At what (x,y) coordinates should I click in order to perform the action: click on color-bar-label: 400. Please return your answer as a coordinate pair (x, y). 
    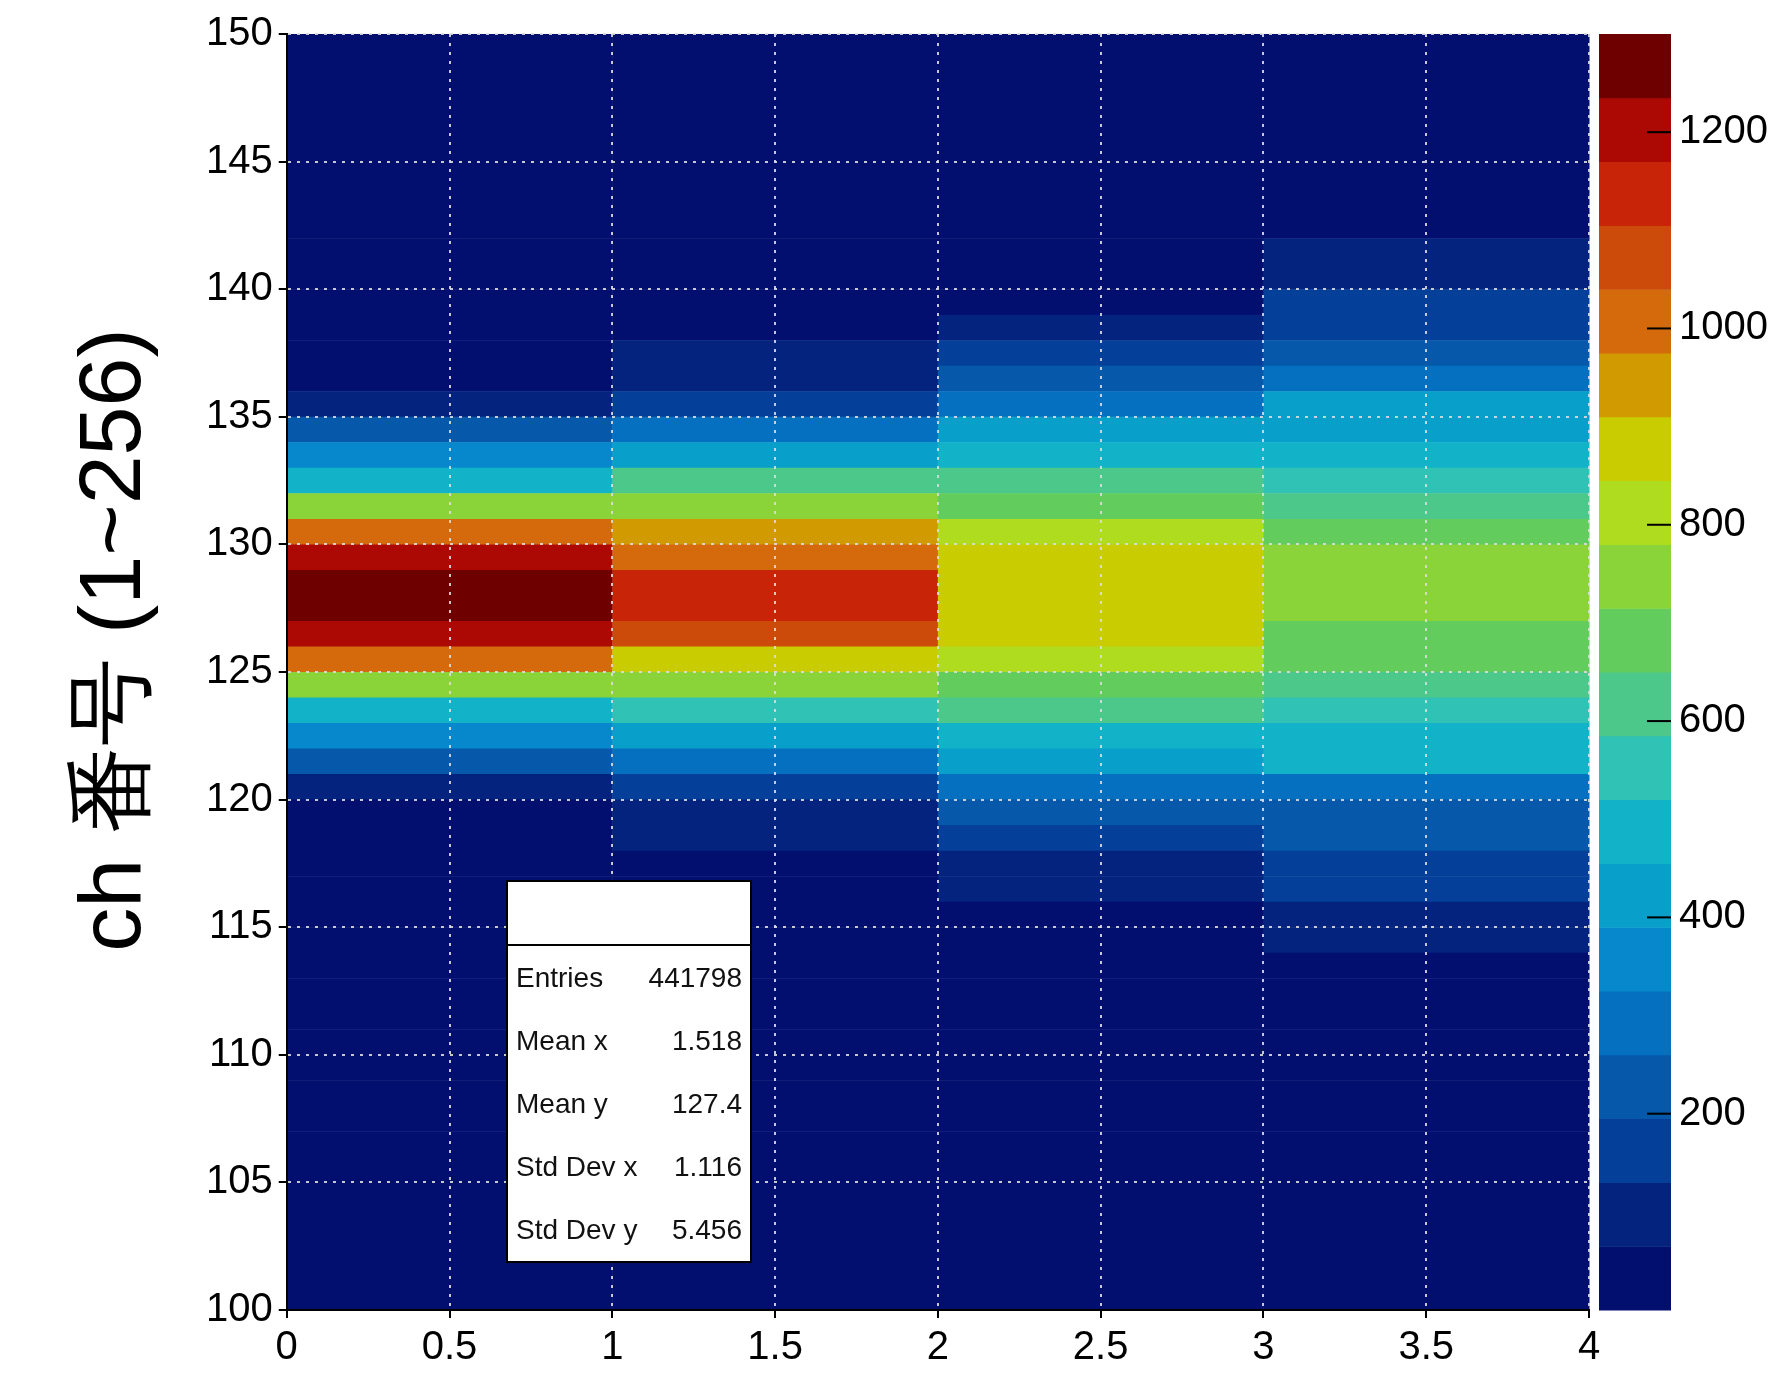
    Looking at the image, I should click on (1712, 914).